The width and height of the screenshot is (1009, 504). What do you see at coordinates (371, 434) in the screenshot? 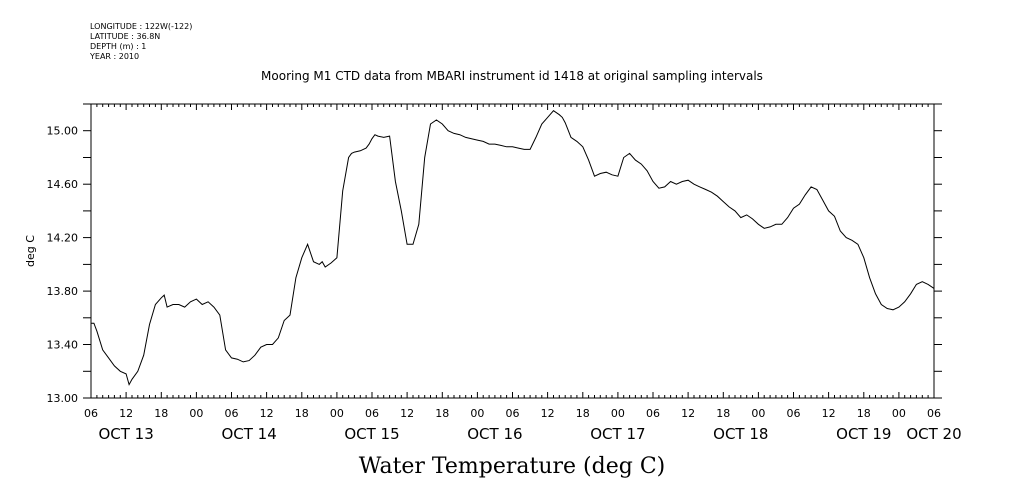
I see `day-label: OCT 15` at bounding box center [371, 434].